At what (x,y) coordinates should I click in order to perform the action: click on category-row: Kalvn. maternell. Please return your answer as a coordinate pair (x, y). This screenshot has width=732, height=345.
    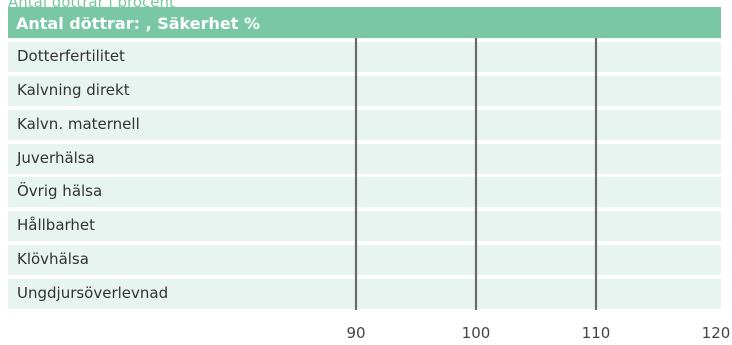
    Looking at the image, I should click on (364, 124).